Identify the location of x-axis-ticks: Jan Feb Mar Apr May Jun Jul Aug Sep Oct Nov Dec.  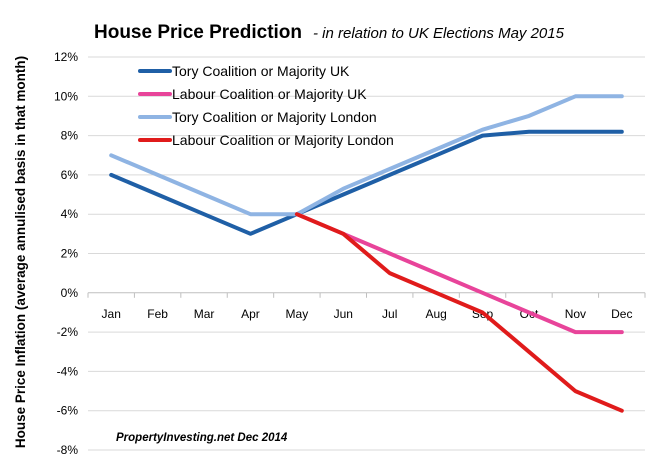
(366, 306).